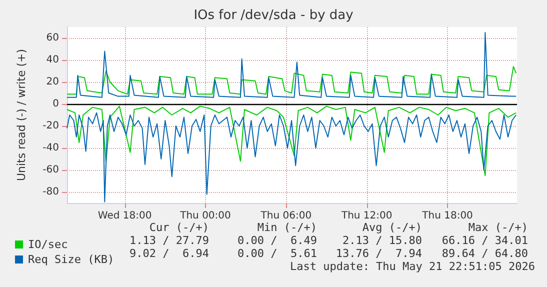 This screenshot has height=287, width=547. What do you see at coordinates (366, 216) in the screenshot?
I see `x-tick-label: Thu 12:00` at bounding box center [366, 216].